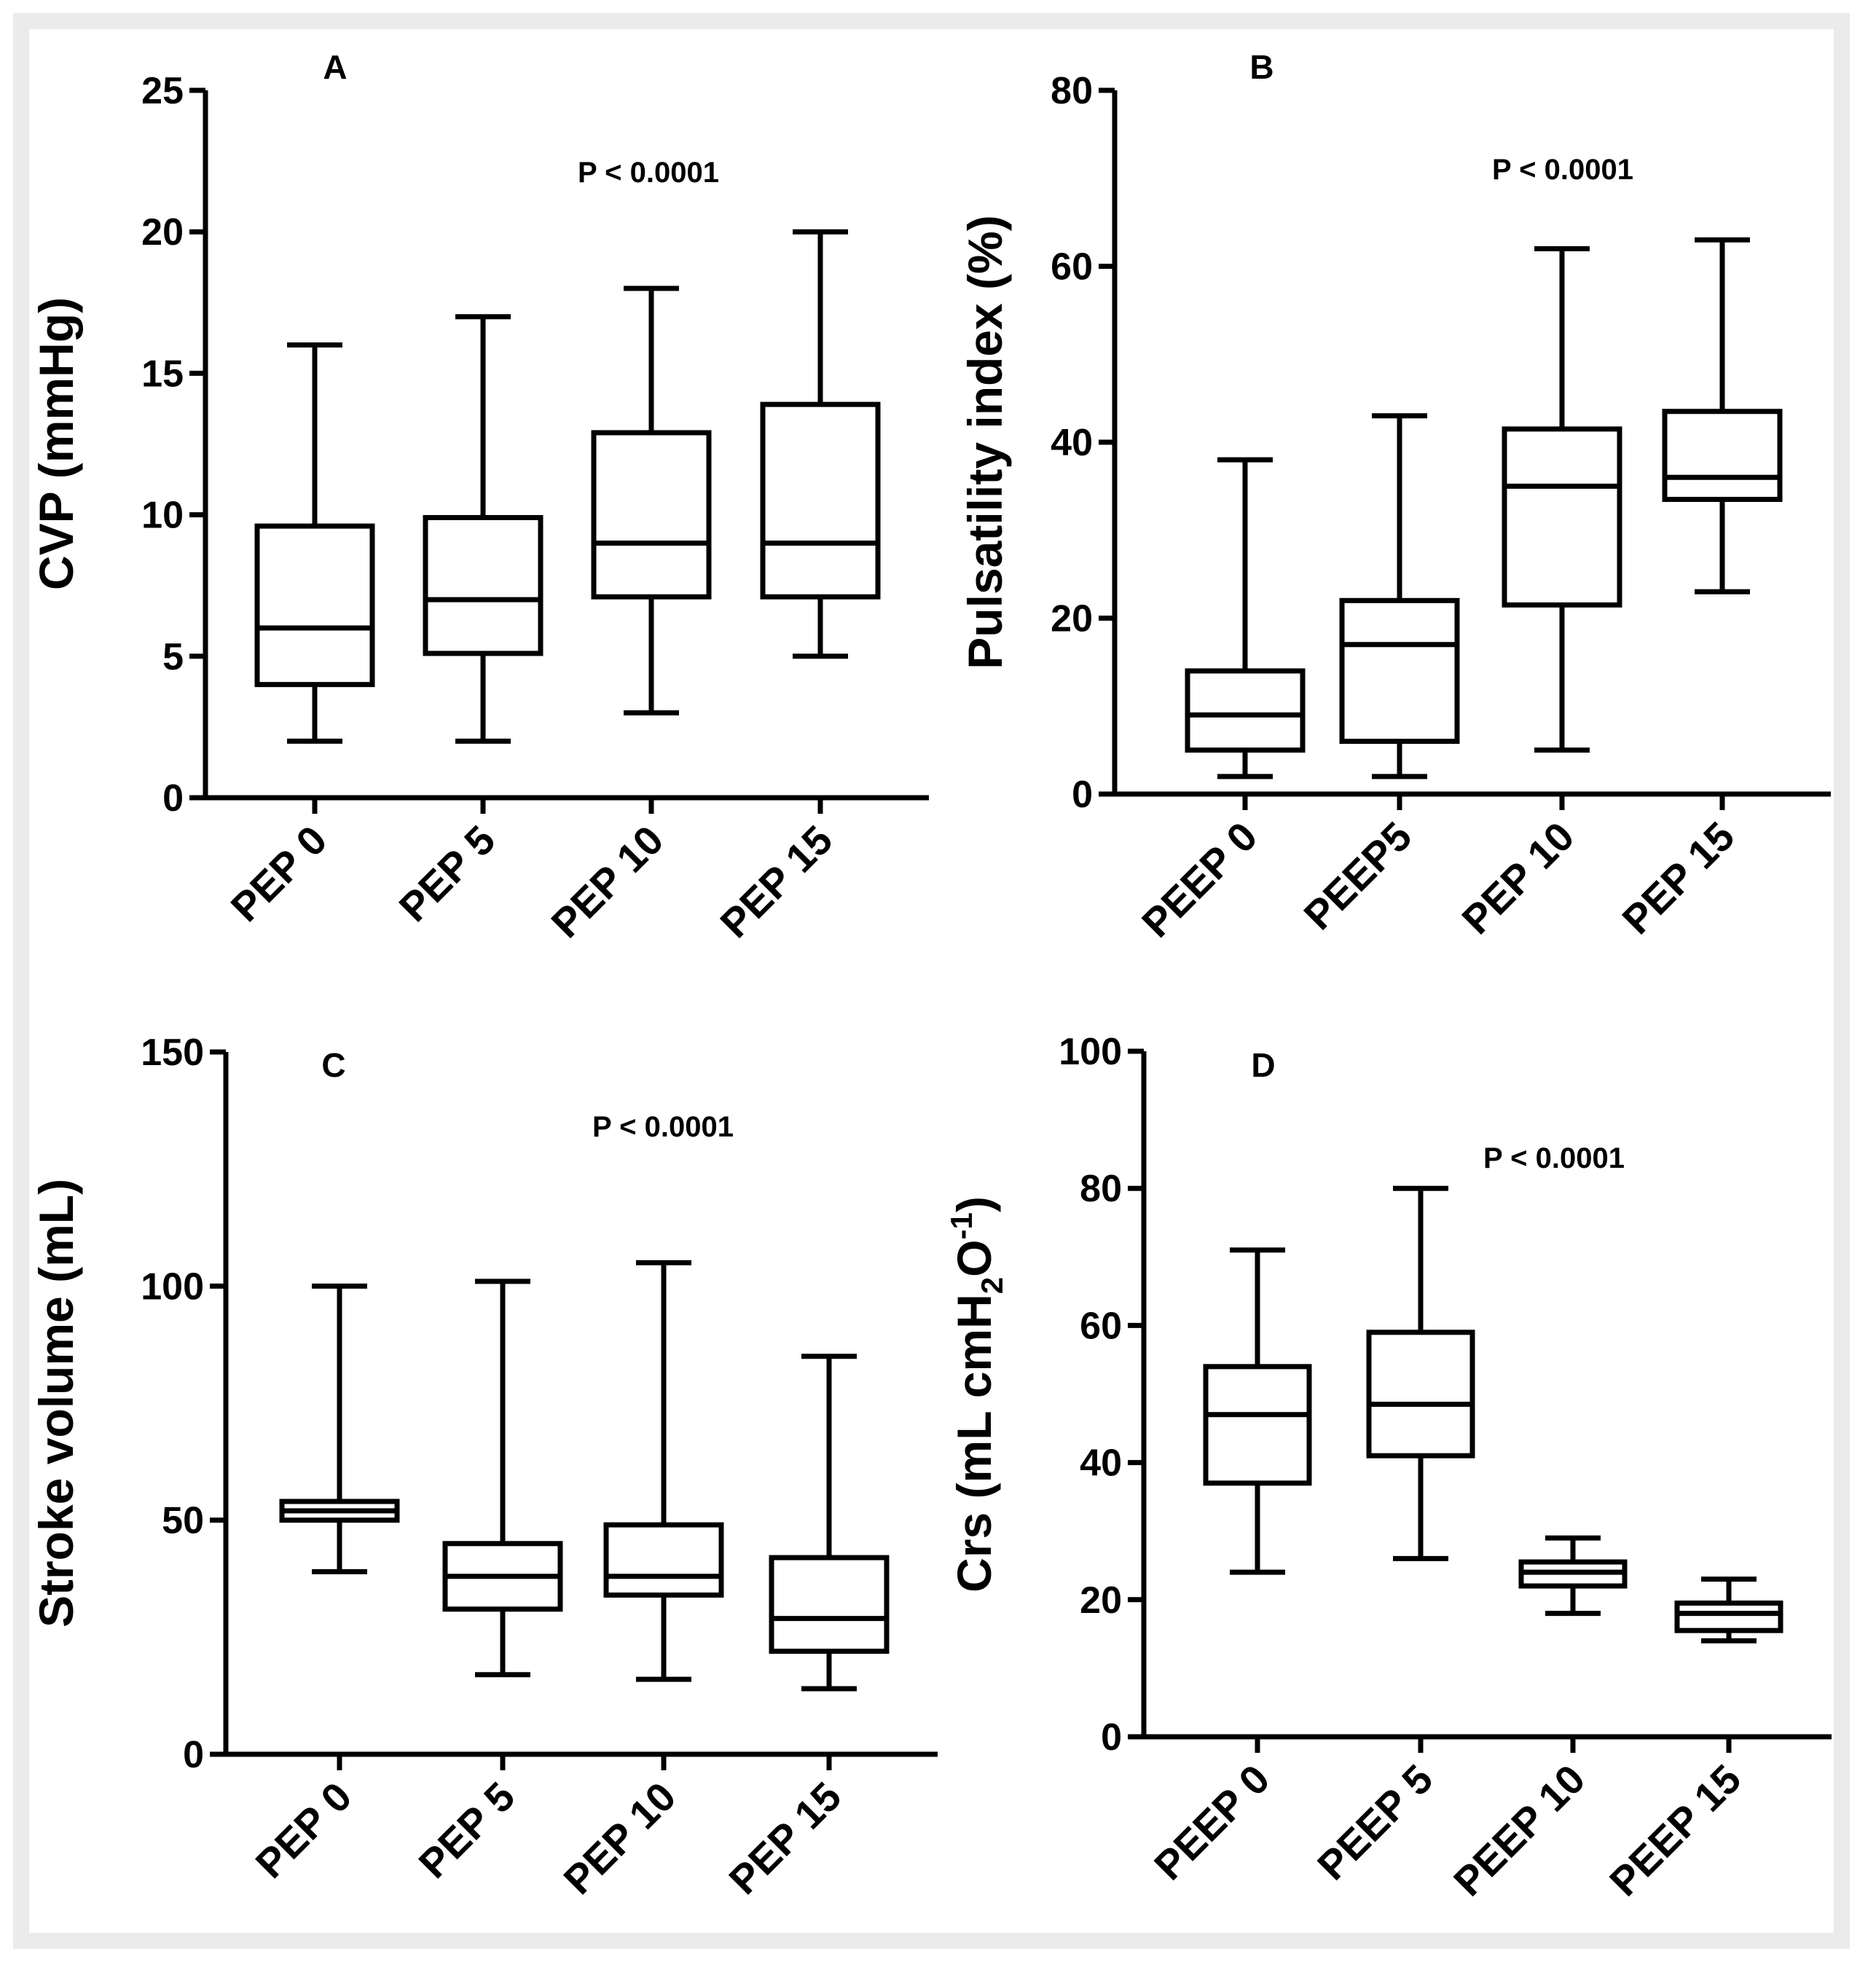 The width and height of the screenshot is (1876, 1975). Describe the element at coordinates (1375, 1822) in the screenshot. I see `category-label: PEEP 5` at that location.